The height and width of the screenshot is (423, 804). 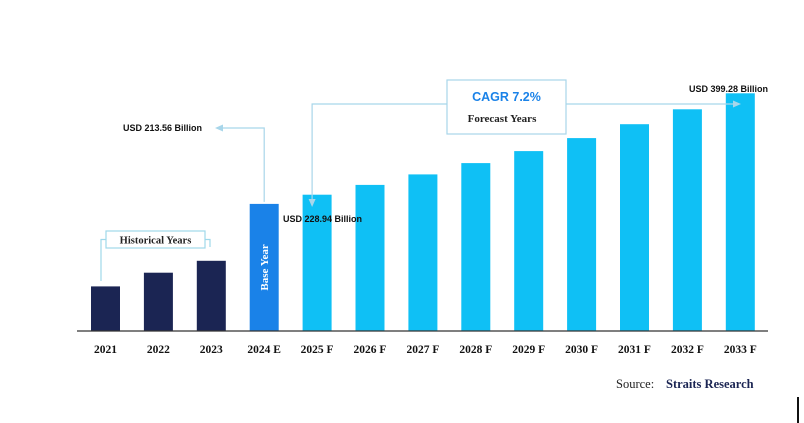 What do you see at coordinates (582, 234) in the screenshot?
I see `bar-2030-f` at bounding box center [582, 234].